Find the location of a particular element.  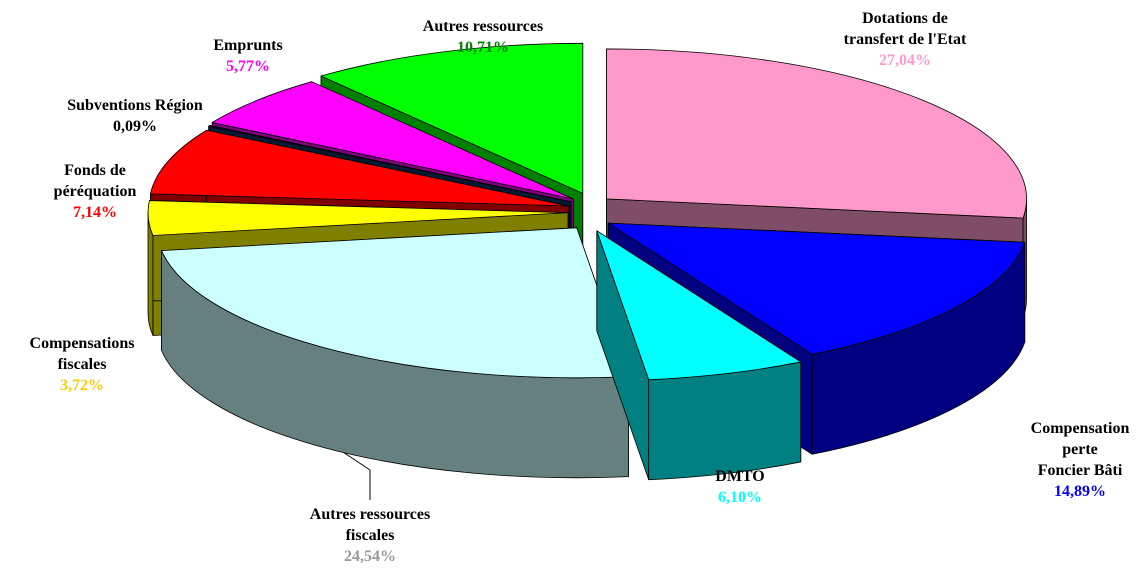

value-label: 14,89% is located at coordinates (1080, 491).